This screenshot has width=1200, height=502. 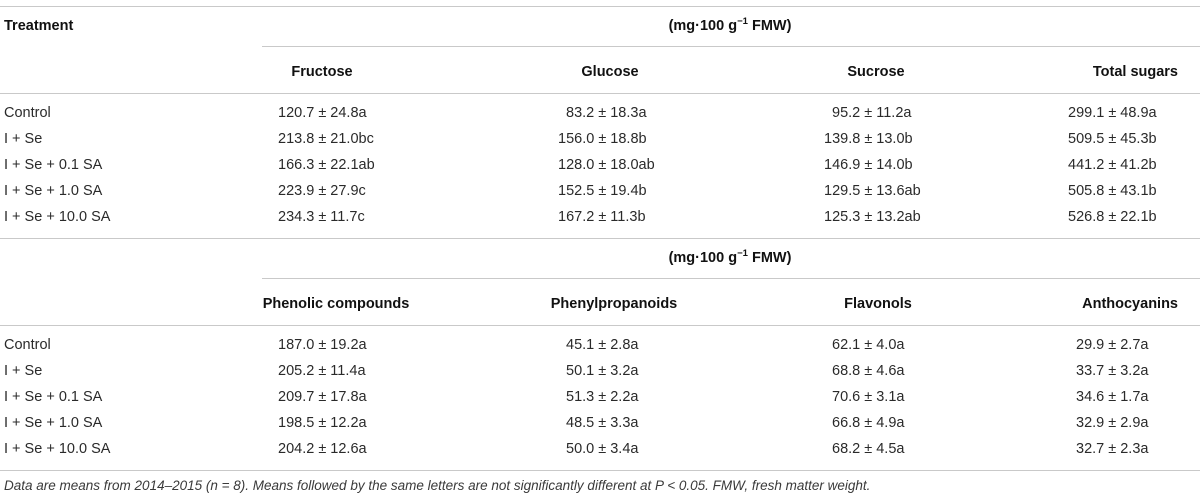 I want to click on unit-header-1: (mg·100 g−1 FMW), so click(x=730, y=26).